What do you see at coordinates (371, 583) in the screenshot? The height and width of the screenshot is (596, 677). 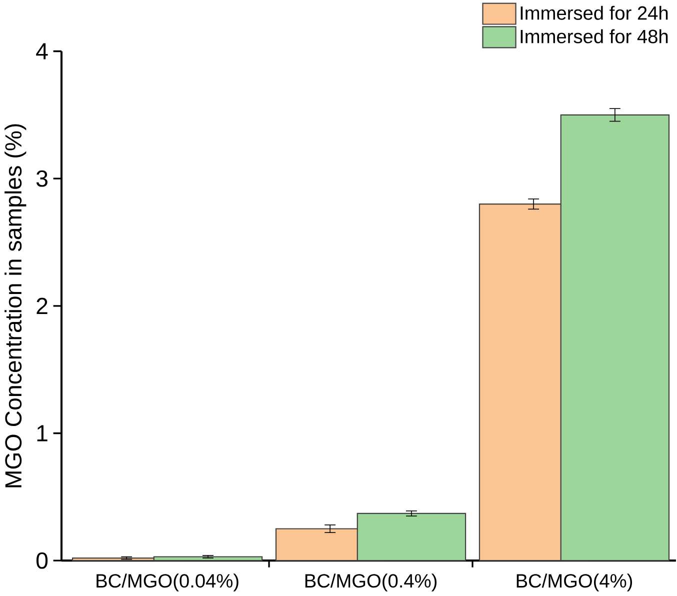 I see `x-tick-label: BC/MGO(0.4%)` at bounding box center [371, 583].